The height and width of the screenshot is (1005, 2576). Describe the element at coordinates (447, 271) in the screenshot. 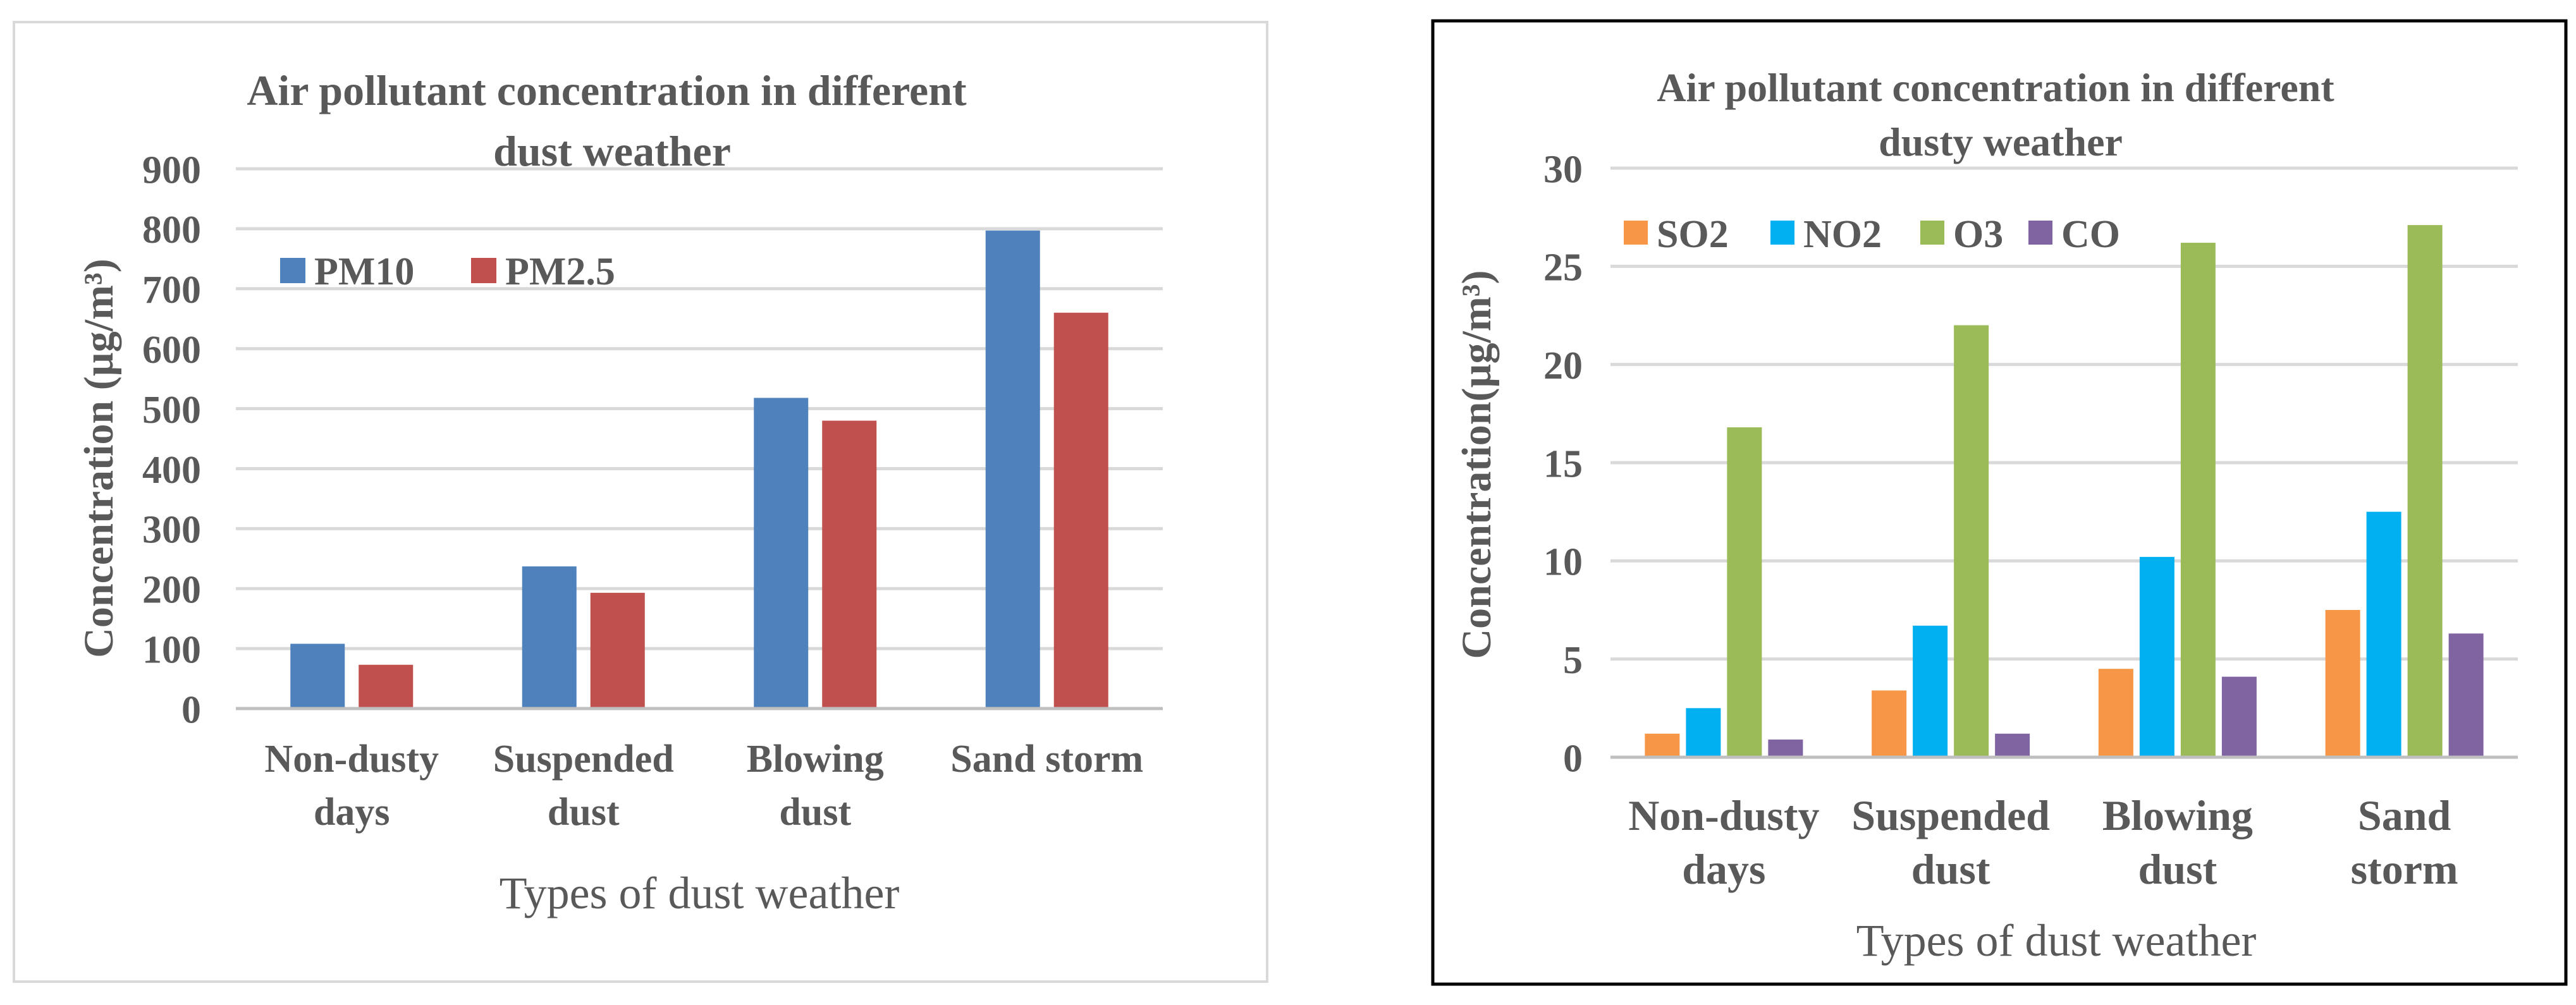

I see `chart-pm-legend: PM10 PM2.5` at that location.